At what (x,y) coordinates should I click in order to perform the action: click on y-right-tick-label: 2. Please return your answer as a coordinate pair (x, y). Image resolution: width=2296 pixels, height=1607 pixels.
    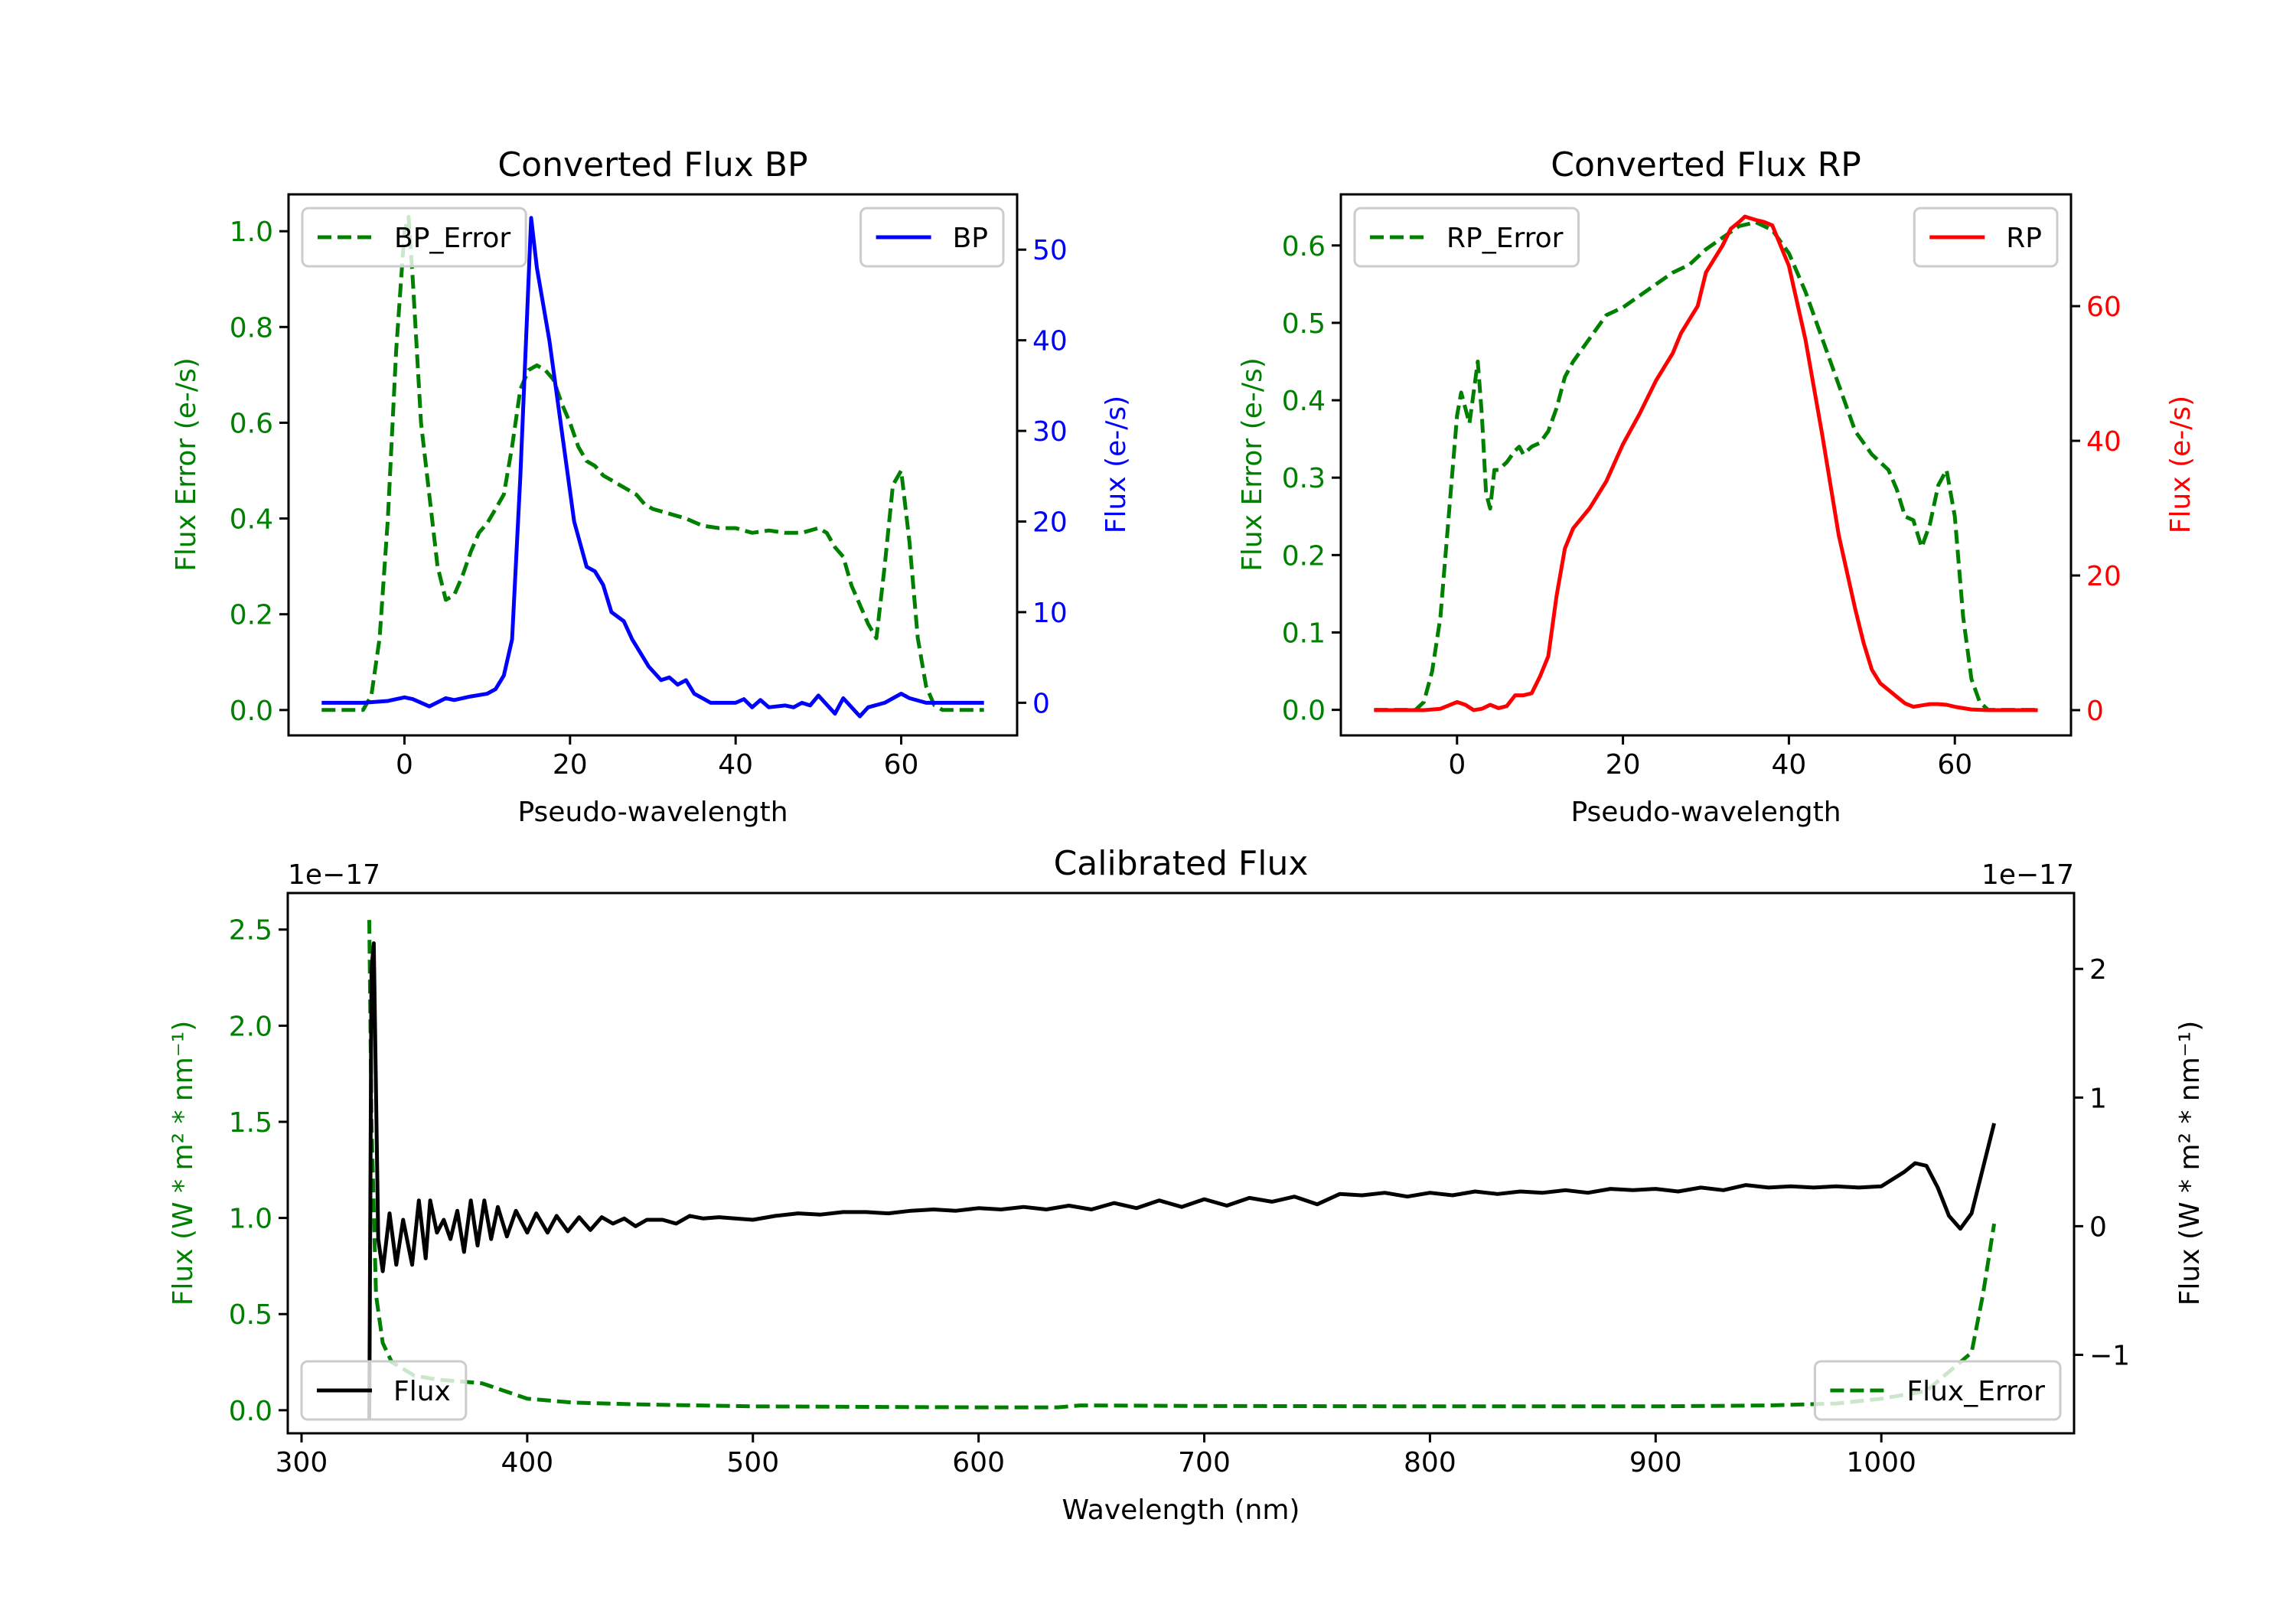
    Looking at the image, I should click on (2098, 970).